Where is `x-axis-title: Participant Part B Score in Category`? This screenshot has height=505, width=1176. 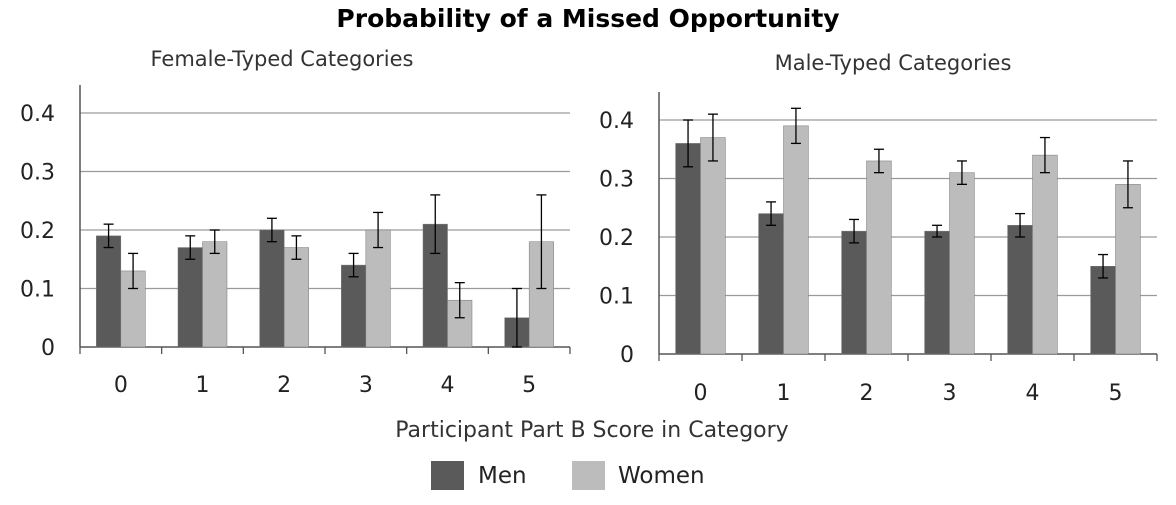 x-axis-title: Participant Part B Score in Category is located at coordinates (591, 430).